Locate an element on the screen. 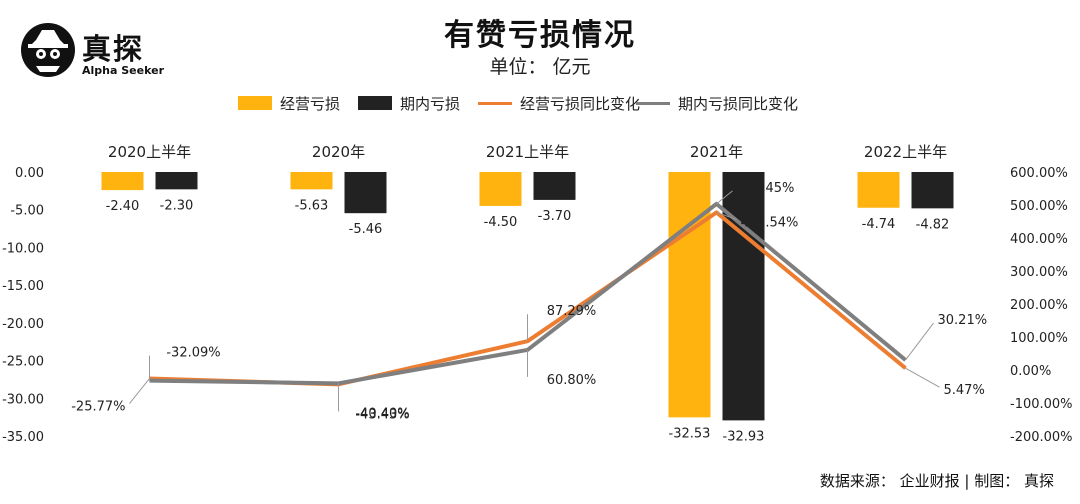  category-label: 2020年 is located at coordinates (338, 152).